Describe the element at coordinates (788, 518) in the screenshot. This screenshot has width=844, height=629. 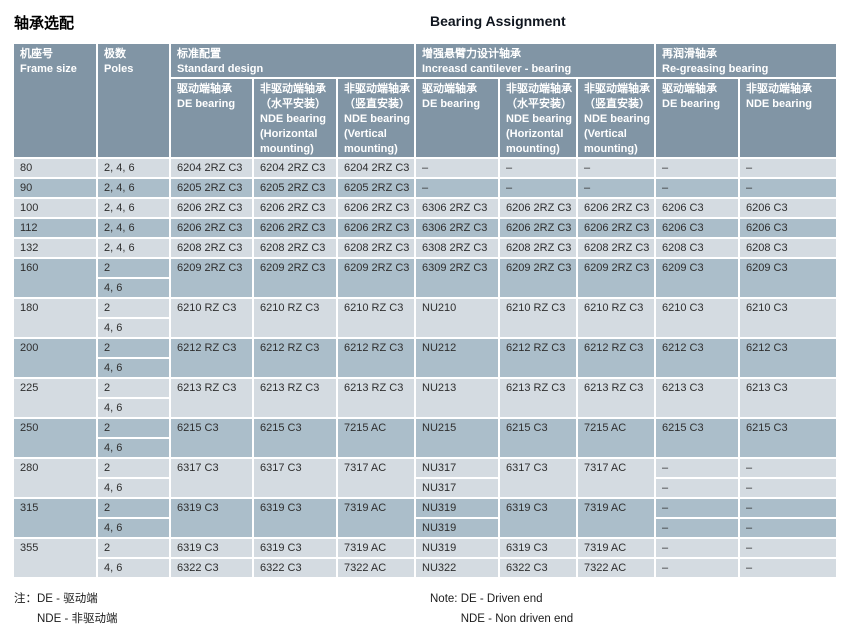
I see `bearing-value-cell-stack: – –` at that location.